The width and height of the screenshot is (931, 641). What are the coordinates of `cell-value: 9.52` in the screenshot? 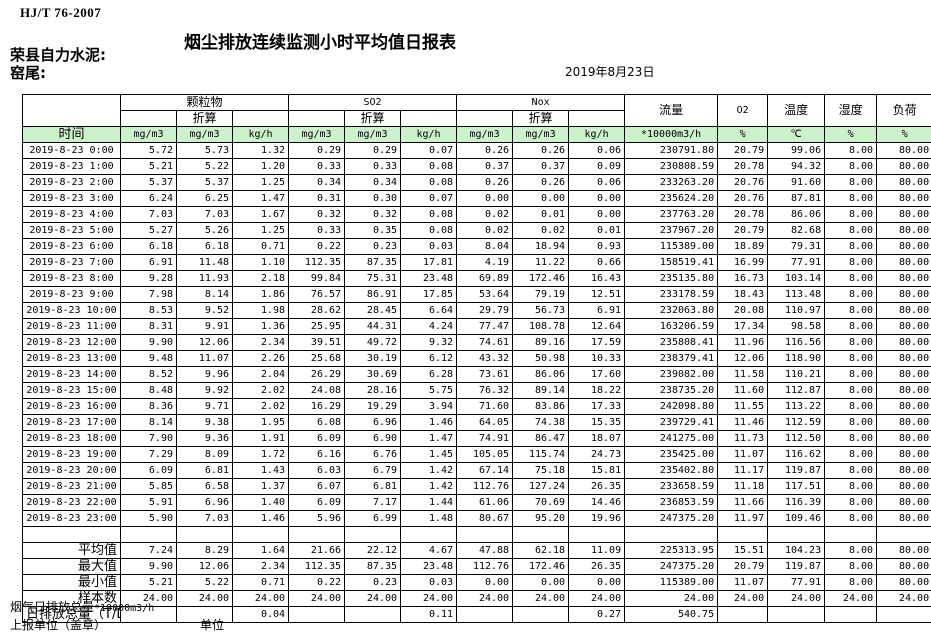 It's located at (204, 310).